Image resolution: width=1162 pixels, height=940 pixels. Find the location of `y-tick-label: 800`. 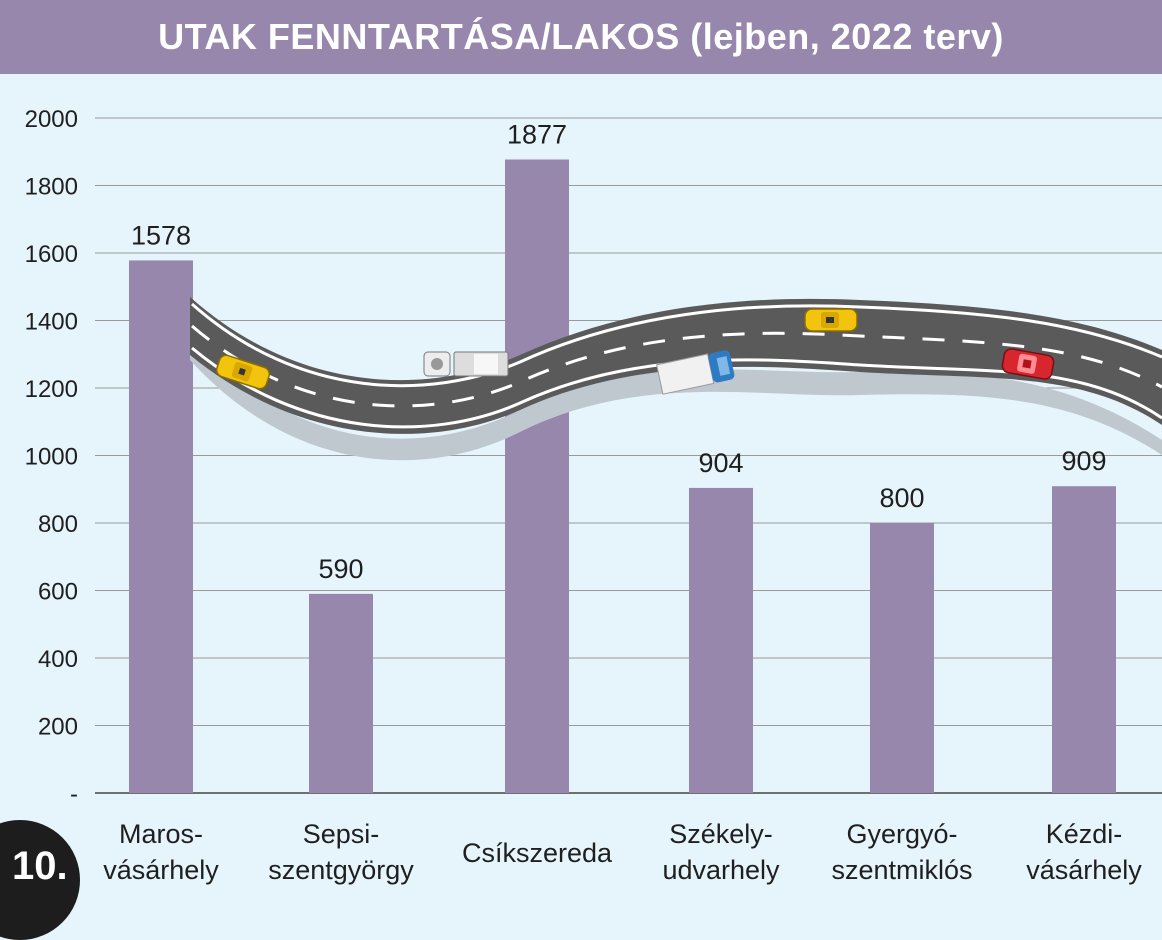

y-tick-label: 800 is located at coordinates (58, 524).